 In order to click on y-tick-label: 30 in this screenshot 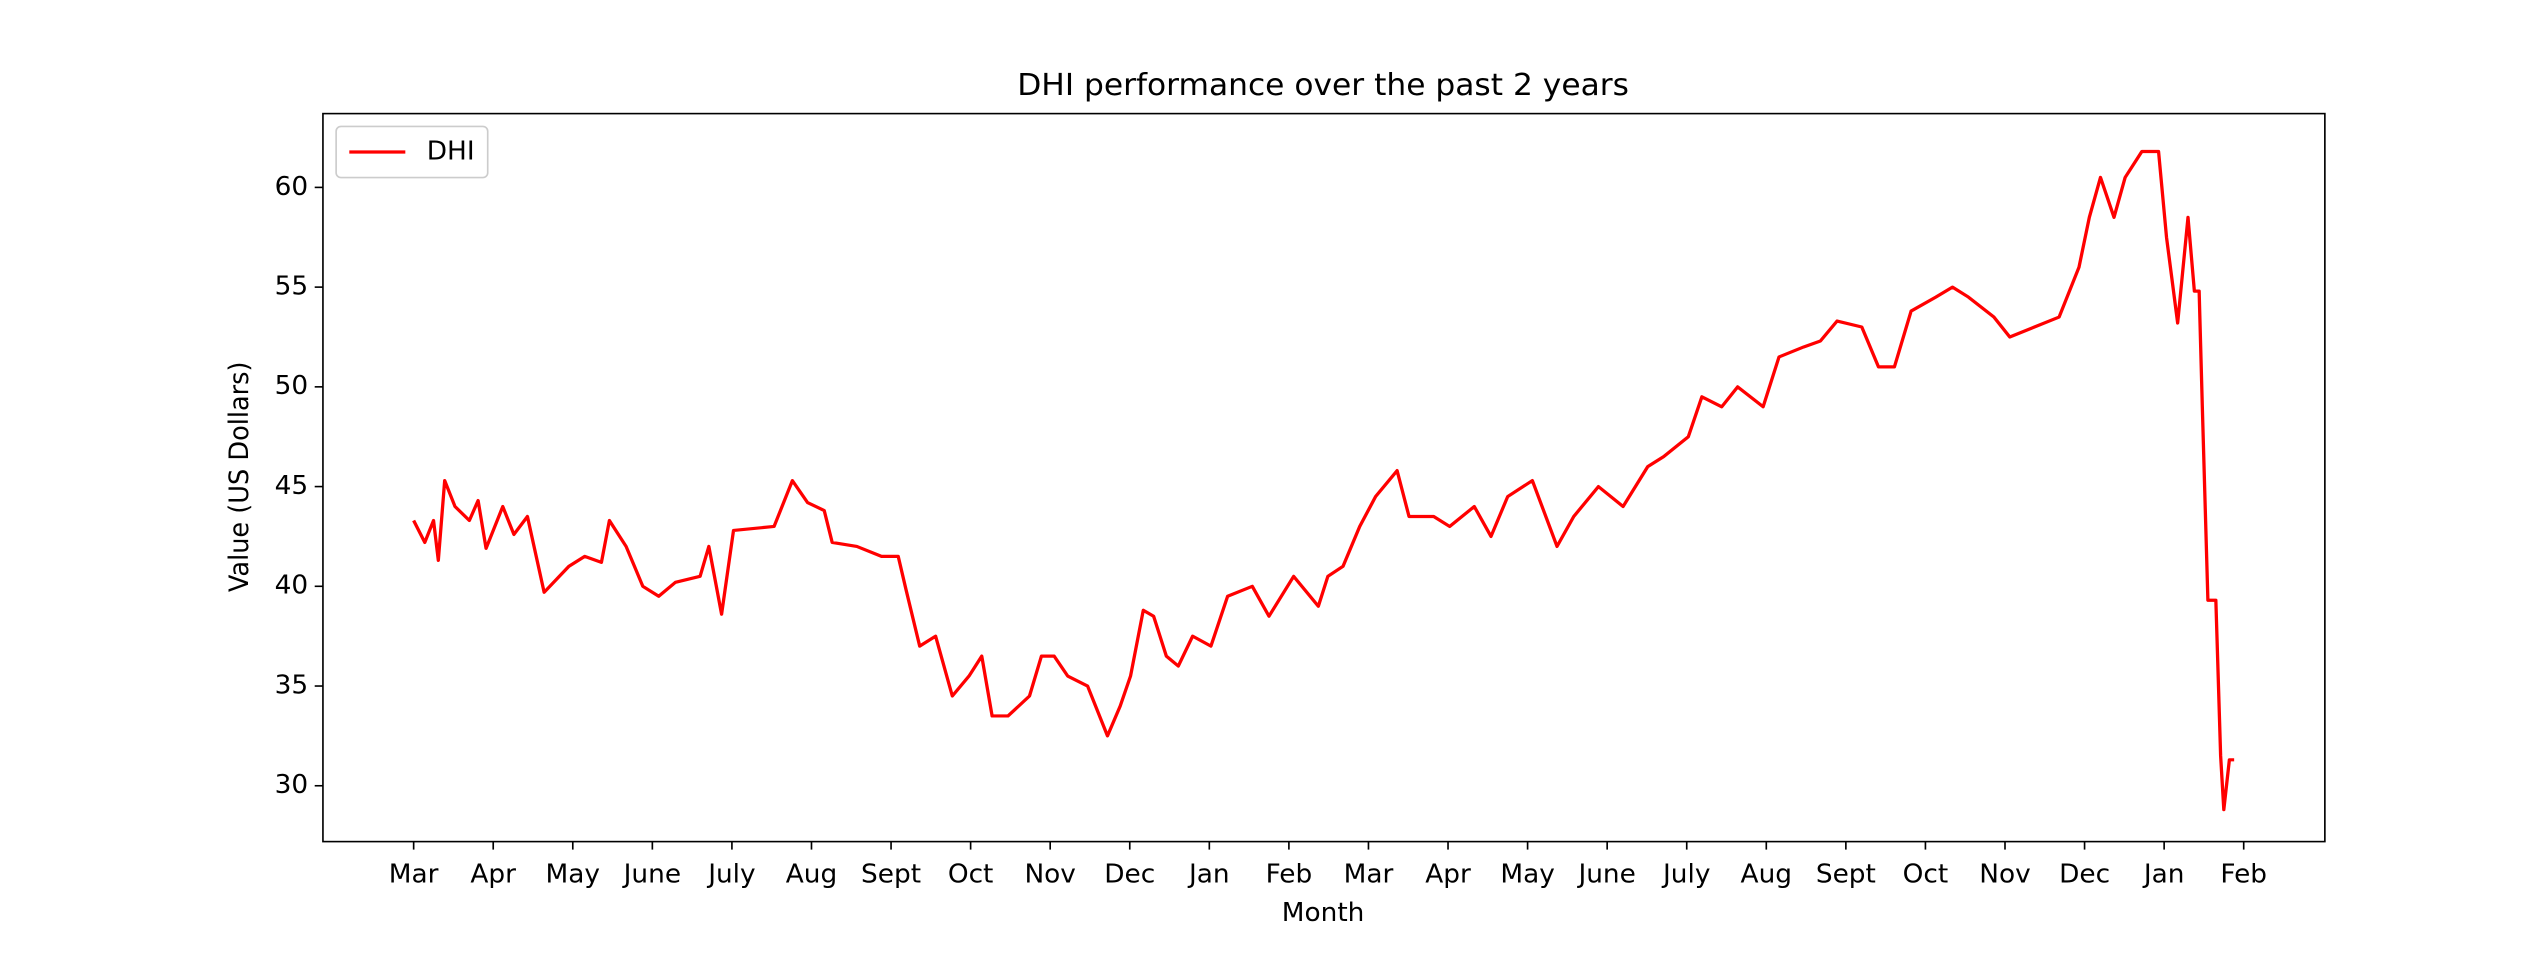, I will do `click(292, 785)`.